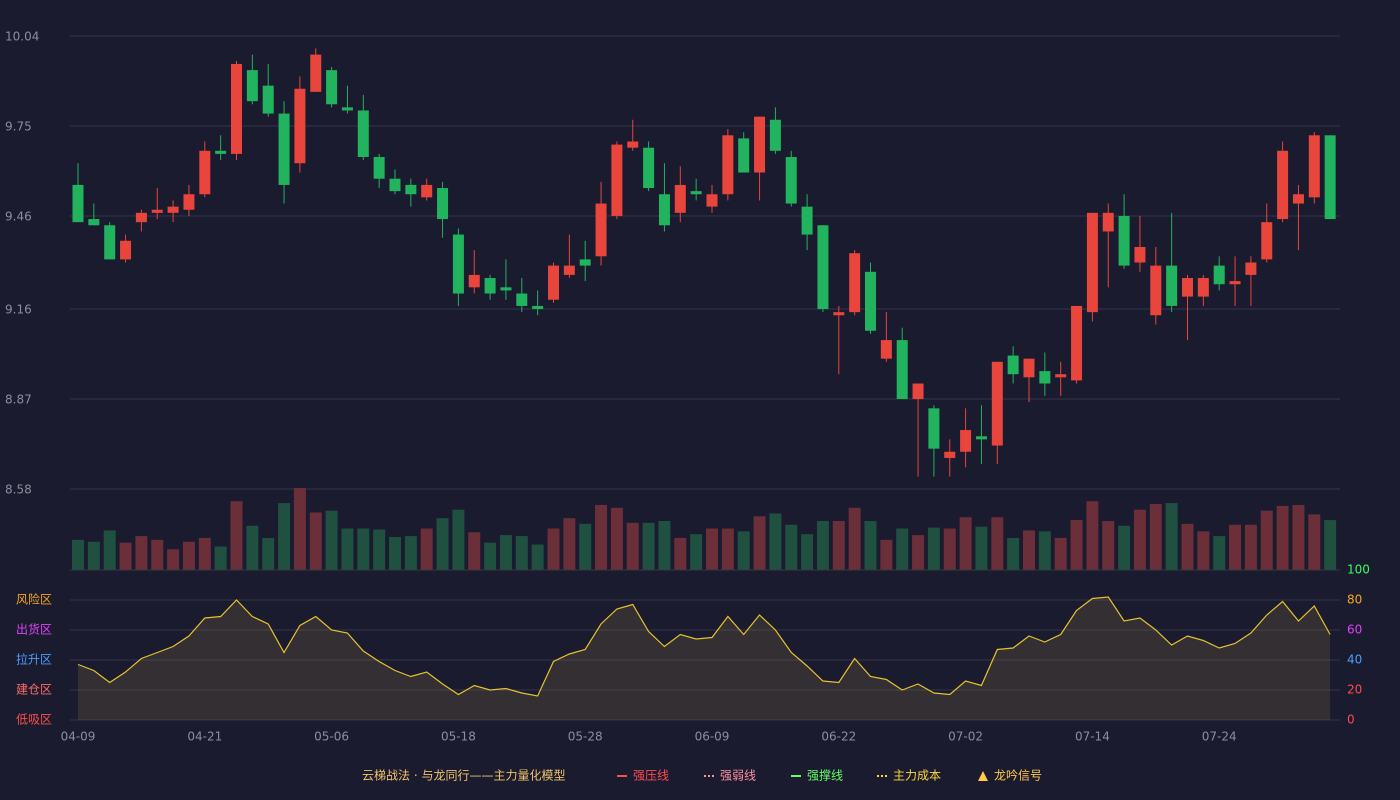 The width and height of the screenshot is (1400, 800). I want to click on y-tick-label: 9.16, so click(18, 310).